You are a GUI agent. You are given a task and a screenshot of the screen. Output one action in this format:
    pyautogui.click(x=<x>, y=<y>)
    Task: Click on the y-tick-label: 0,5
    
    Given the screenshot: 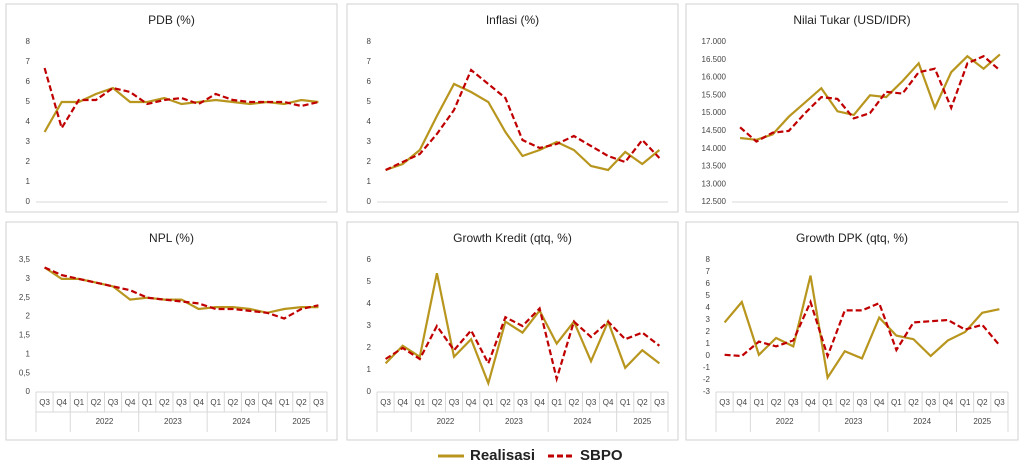 What is the action you would take?
    pyautogui.click(x=25, y=372)
    